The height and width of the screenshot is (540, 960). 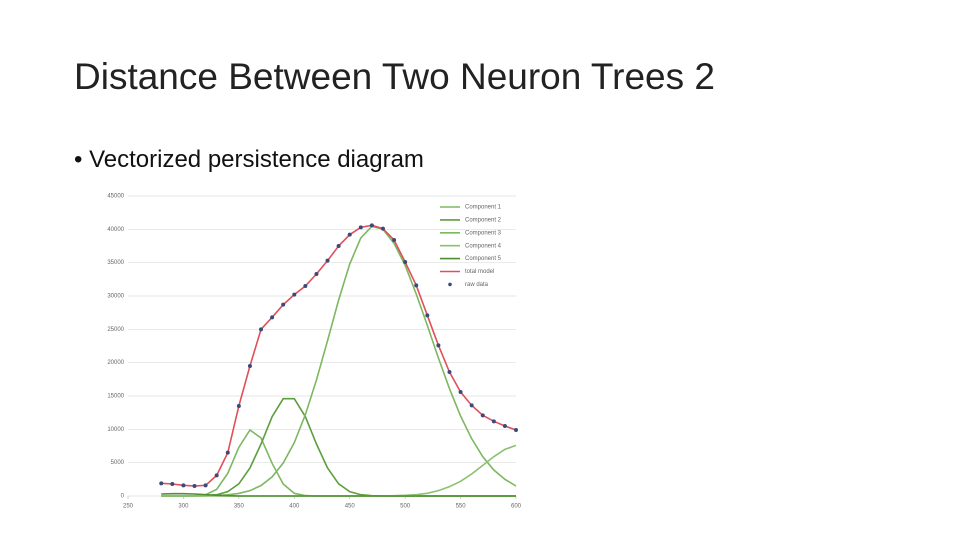 What do you see at coordinates (256, 159) in the screenshot?
I see `bullet-text: Vectorized persistence diagram` at bounding box center [256, 159].